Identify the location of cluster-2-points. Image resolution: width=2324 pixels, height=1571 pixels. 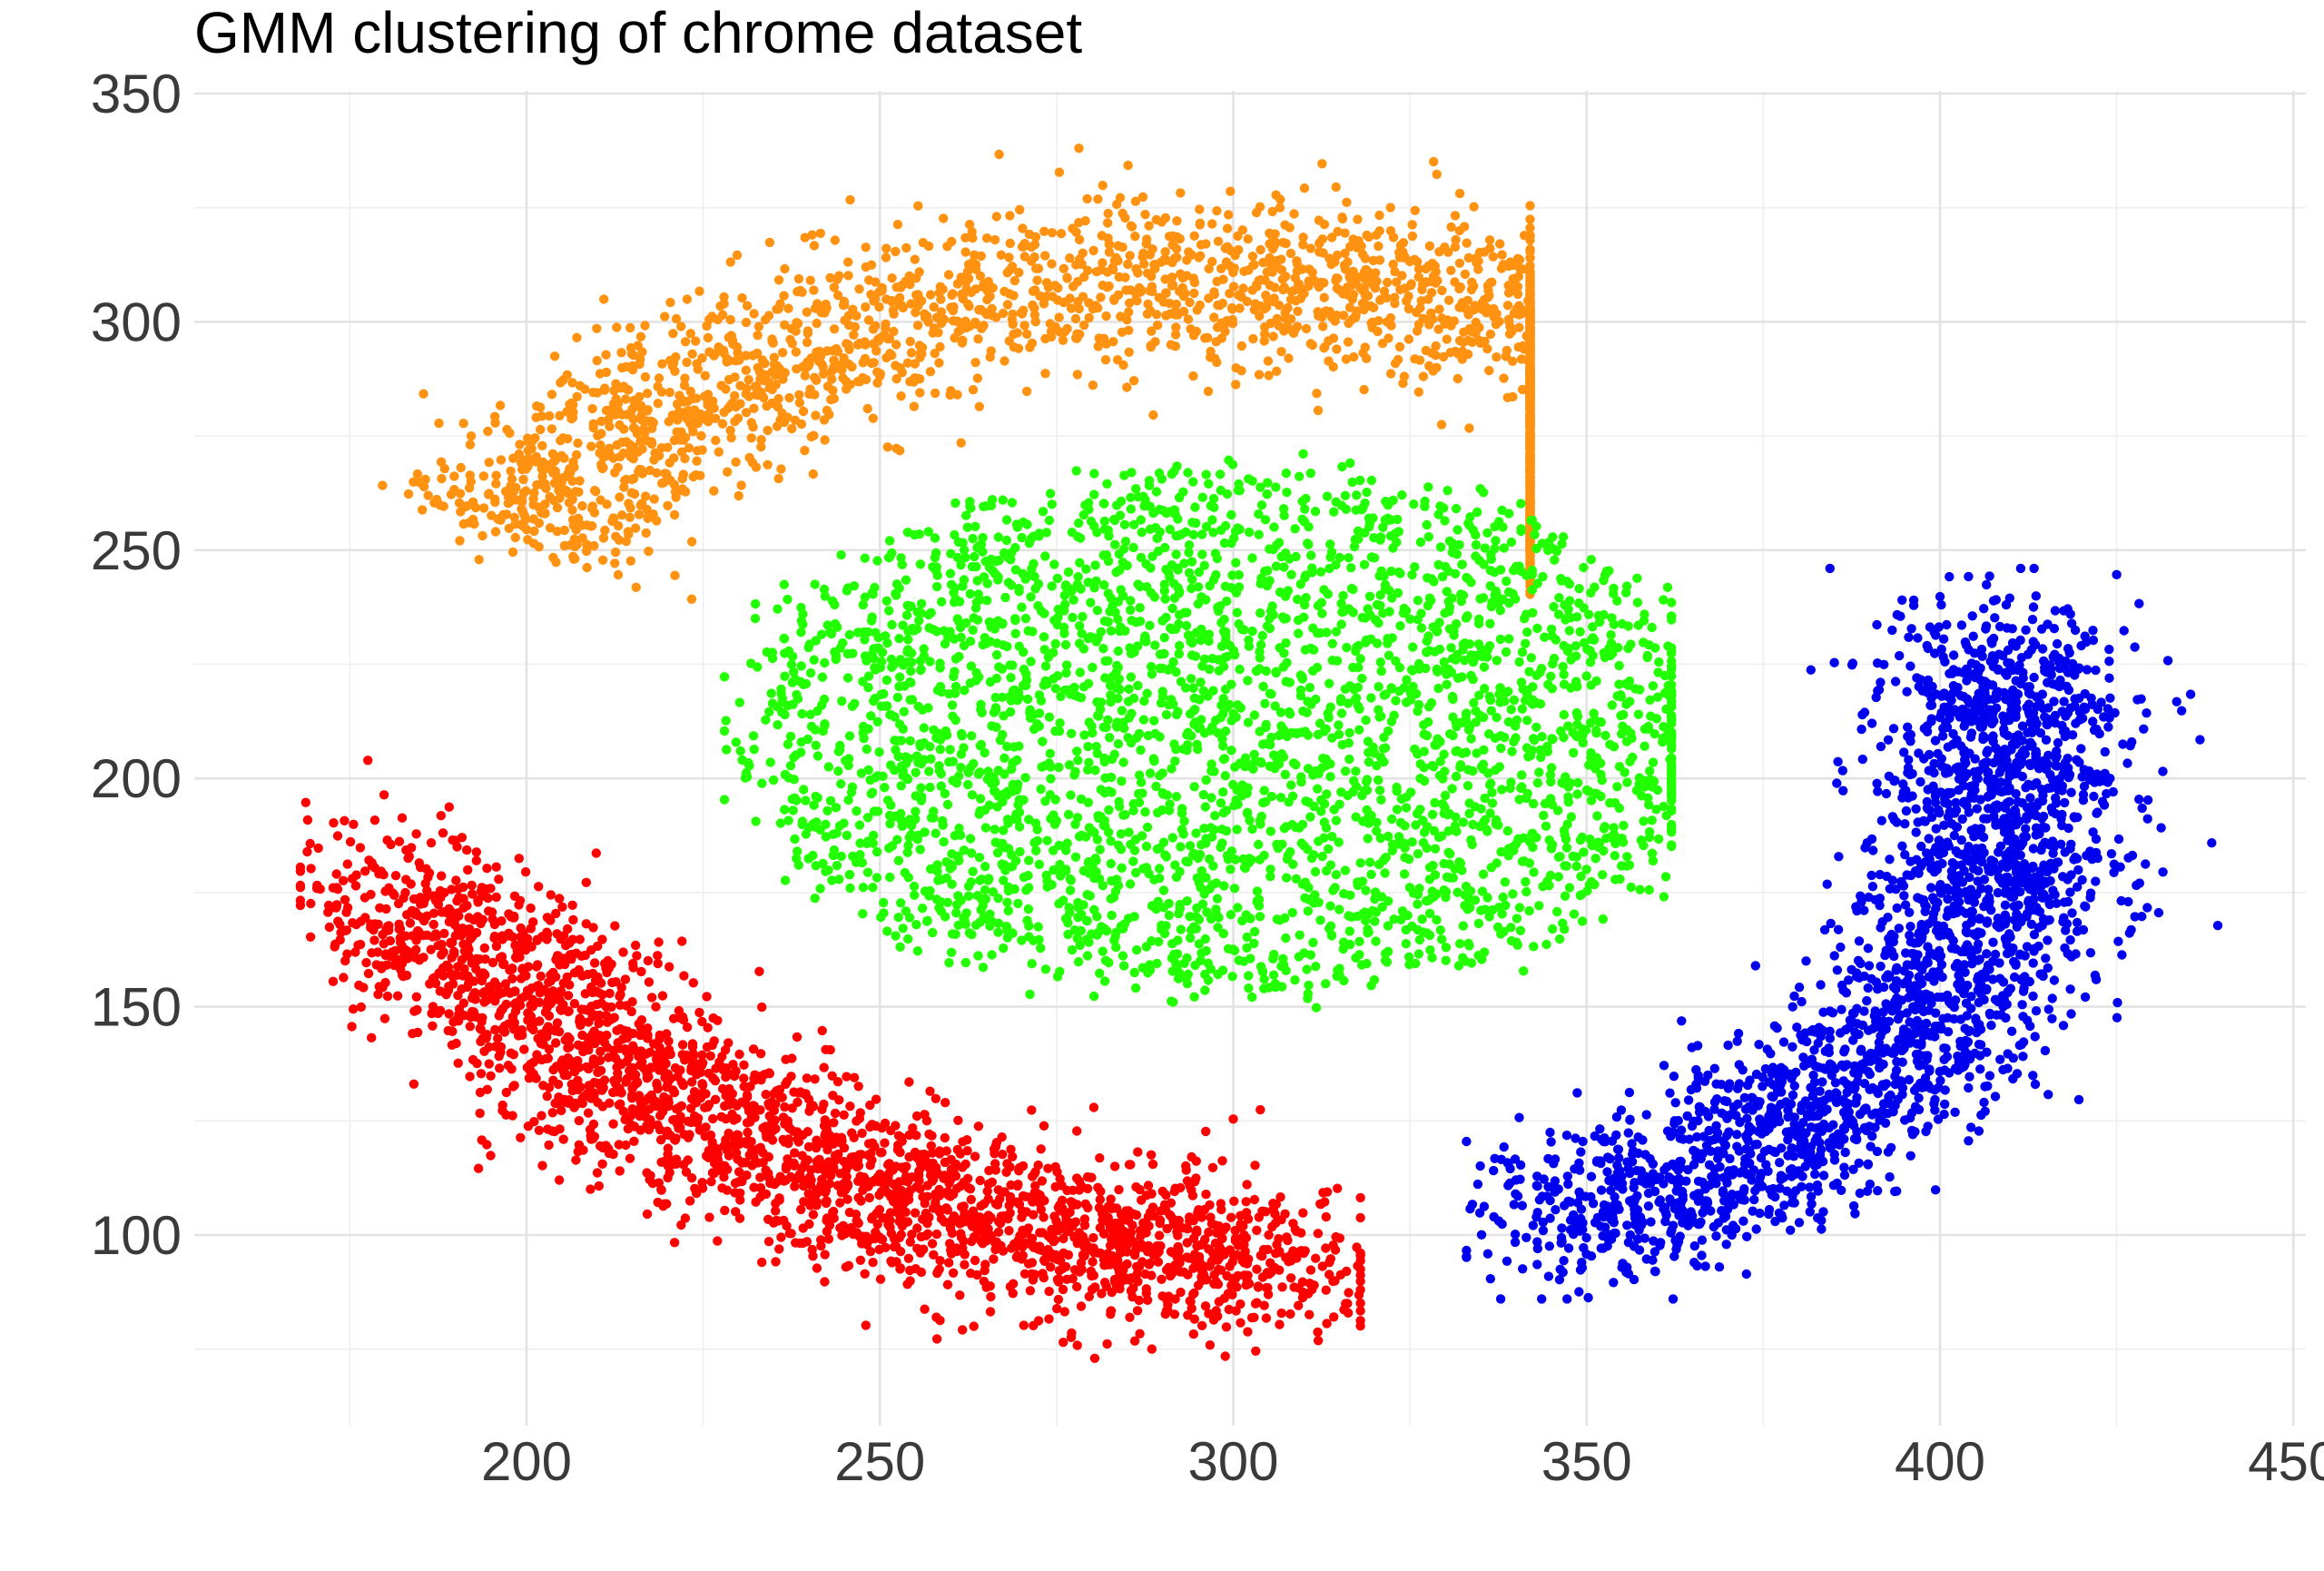
(1198, 731).